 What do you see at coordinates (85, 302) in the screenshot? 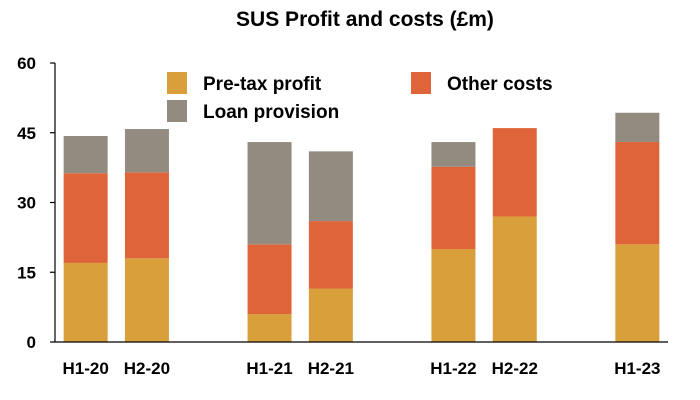
I see `bar-H1-20-pre-tax-profit` at bounding box center [85, 302].